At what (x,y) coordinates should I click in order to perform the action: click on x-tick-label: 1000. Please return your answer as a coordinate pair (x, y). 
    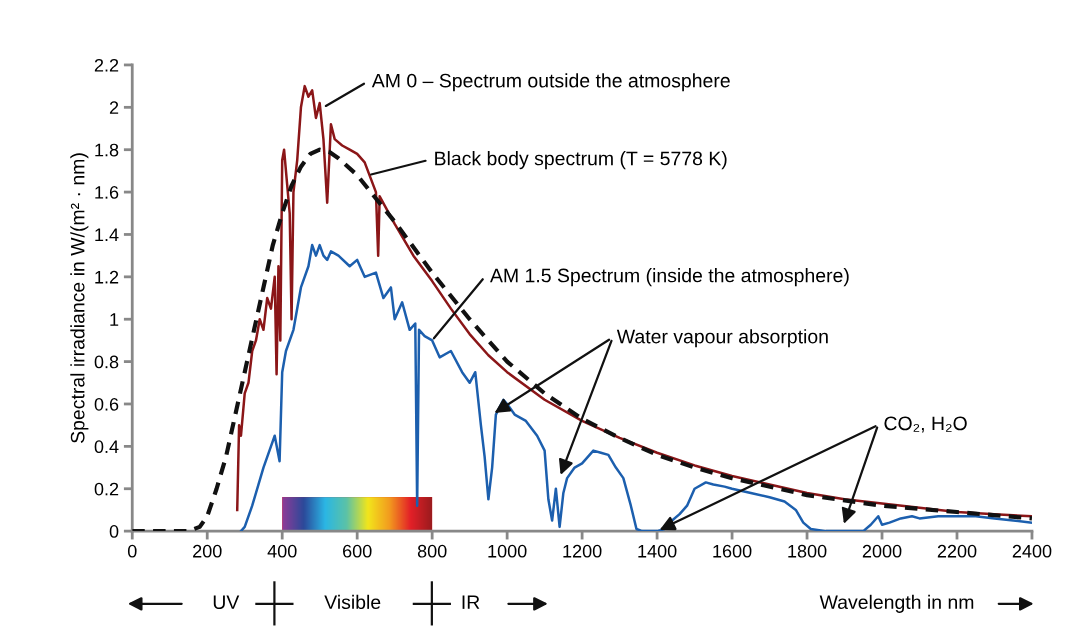
    Looking at the image, I should click on (507, 551).